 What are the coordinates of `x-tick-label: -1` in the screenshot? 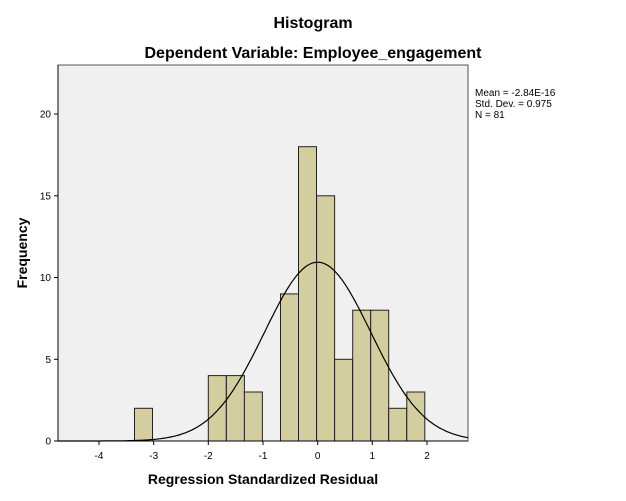 It's located at (263, 456).